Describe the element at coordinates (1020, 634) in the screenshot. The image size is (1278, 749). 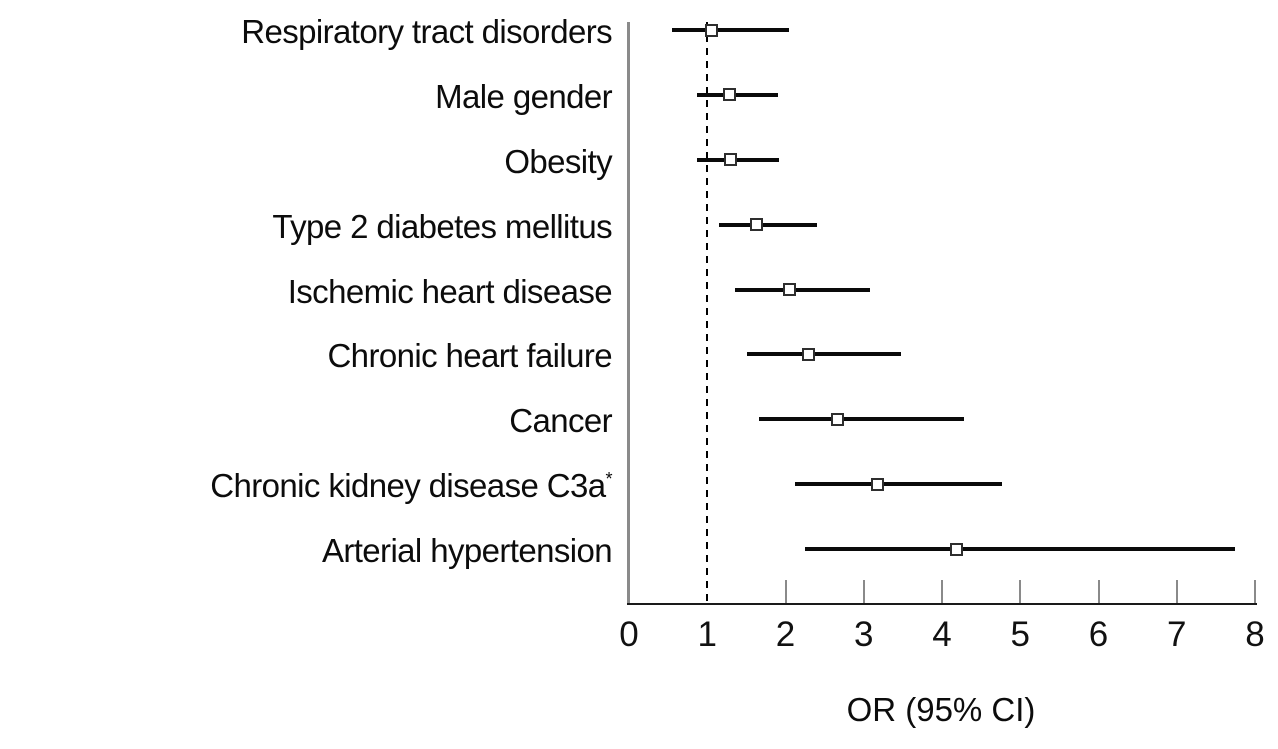
I see `x-tick-label: 5` at that location.